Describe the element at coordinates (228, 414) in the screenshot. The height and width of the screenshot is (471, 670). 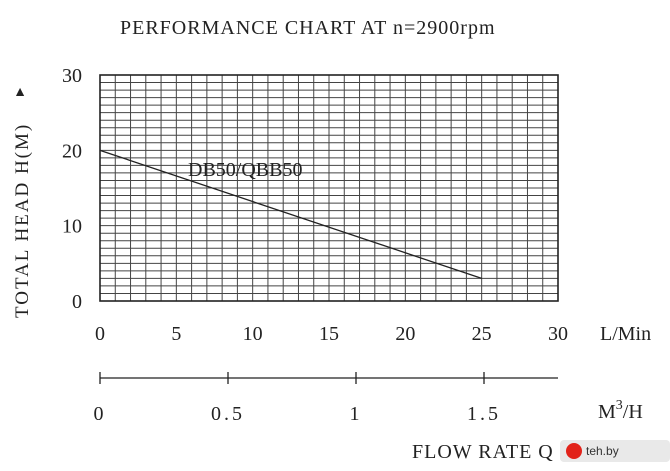
I see `secondary-x-tick-label: 0.5` at that location.